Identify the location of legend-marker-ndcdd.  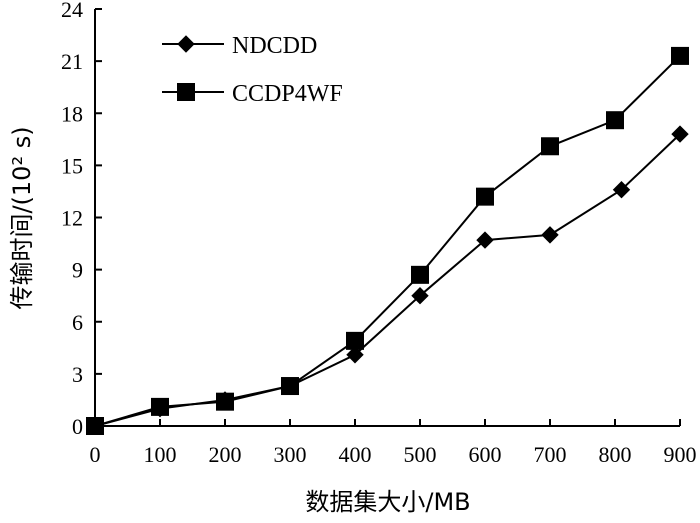
(186, 44).